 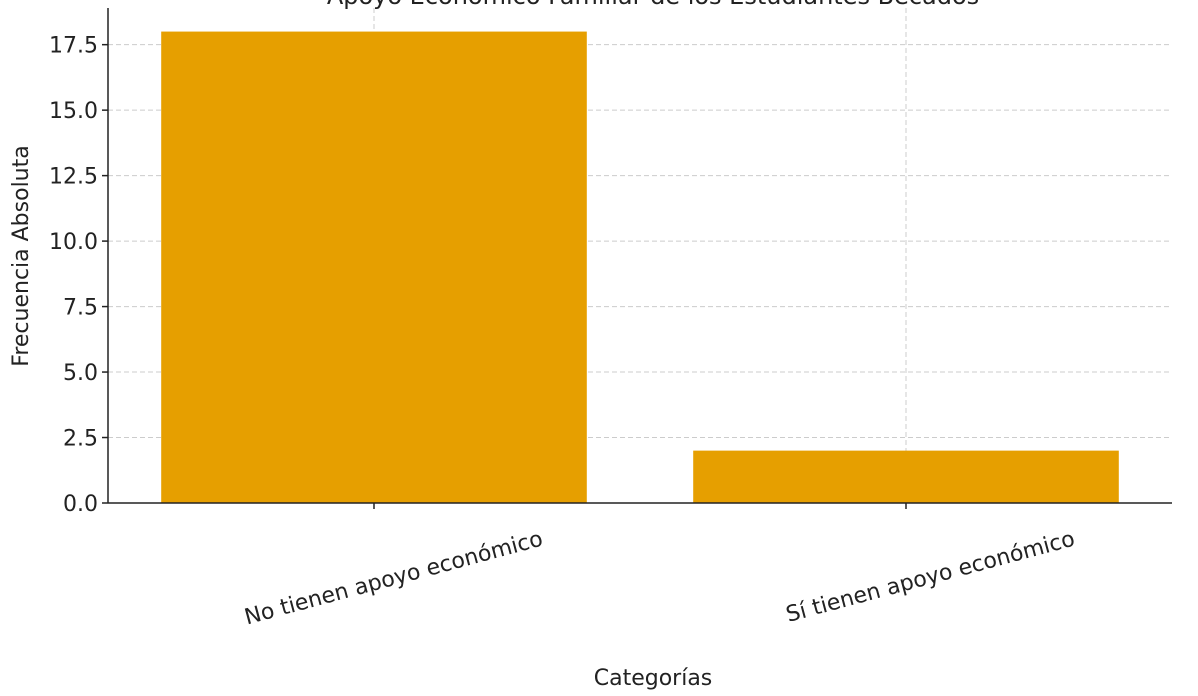 What do you see at coordinates (73, 46) in the screenshot?
I see `y-tick-label: 17.5` at bounding box center [73, 46].